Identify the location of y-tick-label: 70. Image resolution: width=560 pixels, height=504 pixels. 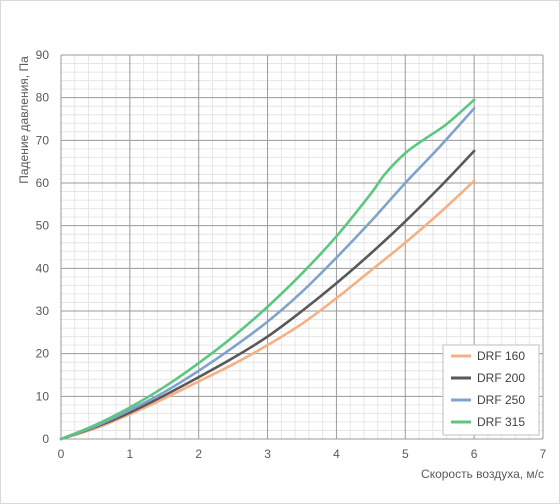
(43, 140).